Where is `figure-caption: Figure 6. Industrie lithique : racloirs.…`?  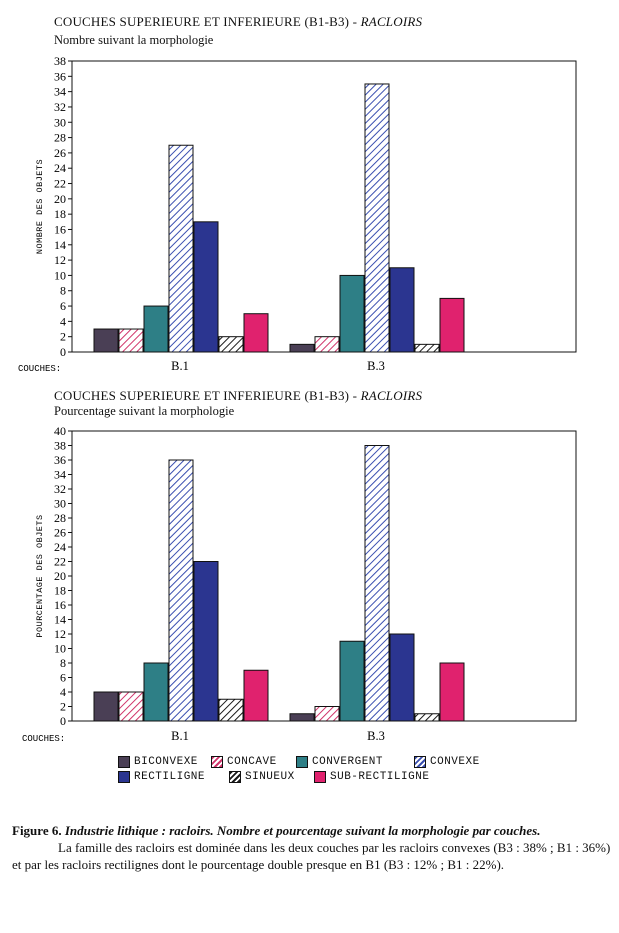 figure-caption: Figure 6. Industrie lithique : racloirs.… is located at coordinates (312, 847).